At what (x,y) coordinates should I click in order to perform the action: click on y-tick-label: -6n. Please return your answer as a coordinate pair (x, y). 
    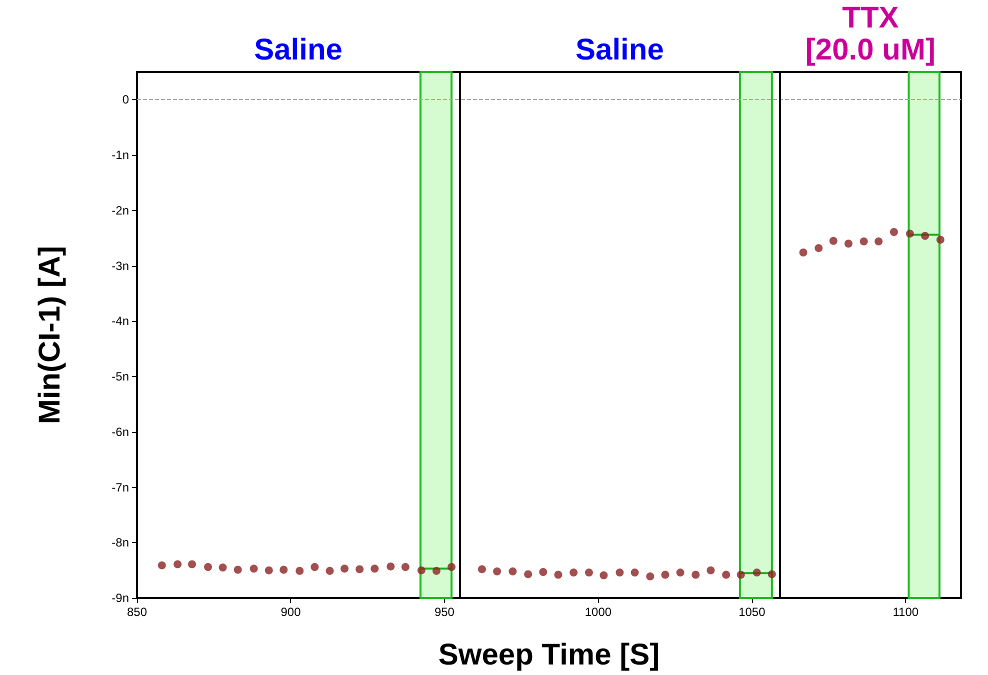
    Looking at the image, I should click on (120, 431).